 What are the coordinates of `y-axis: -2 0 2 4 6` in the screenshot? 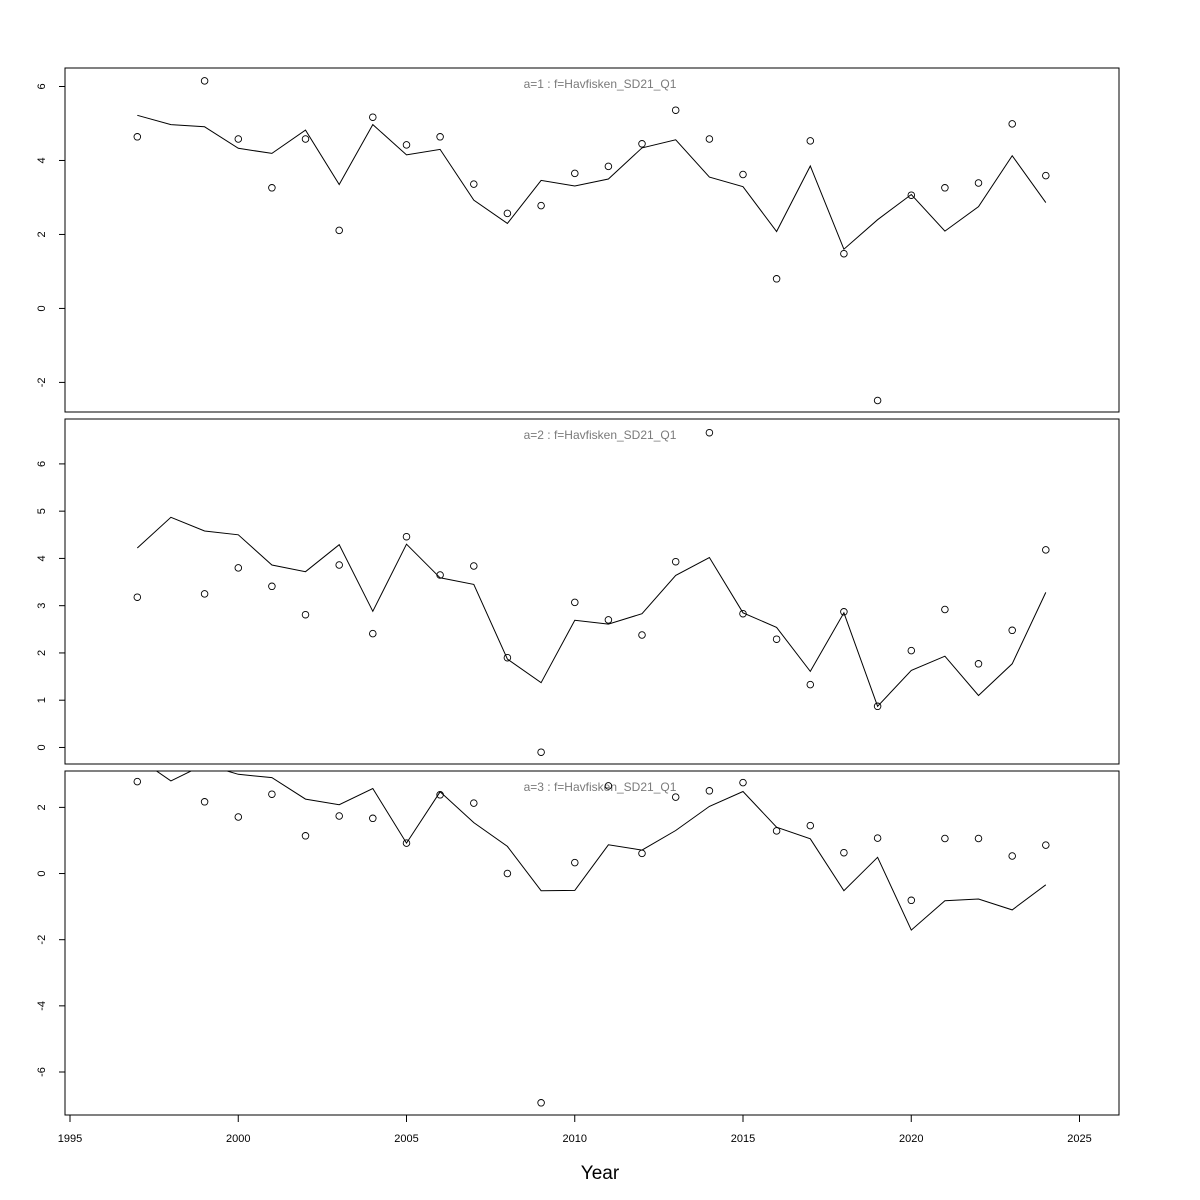 It's located at (50, 235).